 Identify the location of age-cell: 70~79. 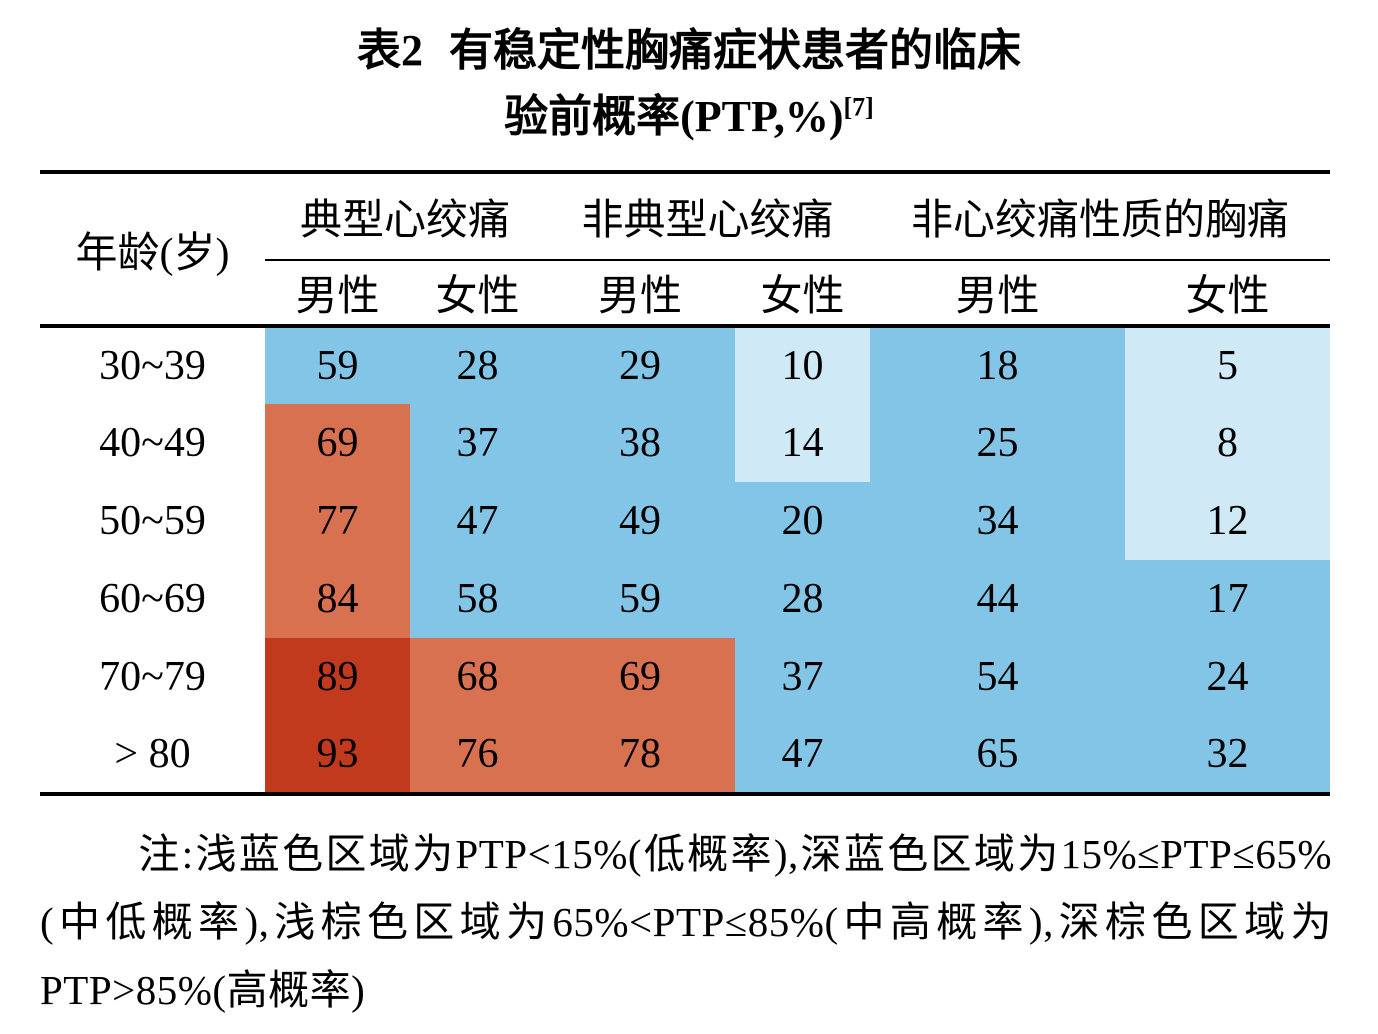
(152, 677).